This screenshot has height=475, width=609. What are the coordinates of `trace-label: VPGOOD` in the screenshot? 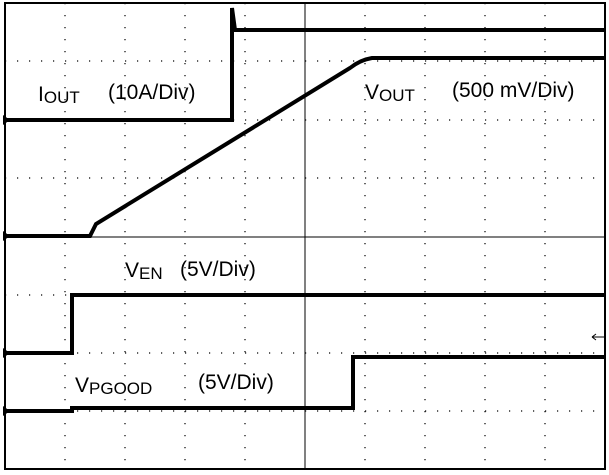 It's located at (113, 386).